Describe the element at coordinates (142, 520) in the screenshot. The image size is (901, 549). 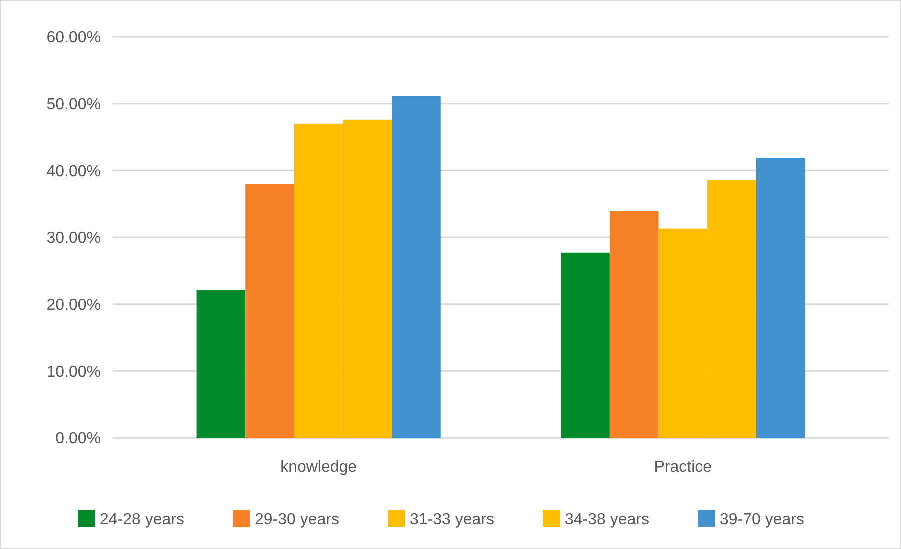
I see `legend-label: 24-28 years` at that location.